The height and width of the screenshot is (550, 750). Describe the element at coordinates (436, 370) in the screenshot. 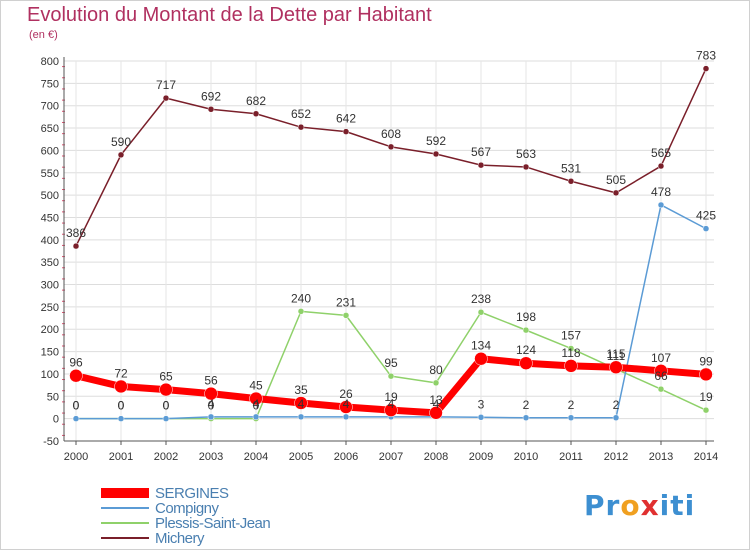

I see `data-label-plessis-saint-jean: 80` at that location.